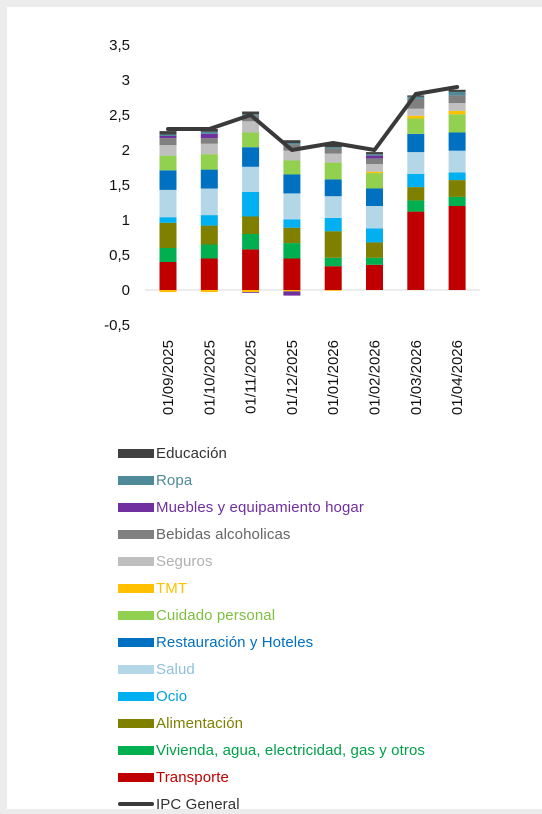 Image resolution: width=542 pixels, height=814 pixels. I want to click on y-tick-label: 0,5, so click(119, 255).